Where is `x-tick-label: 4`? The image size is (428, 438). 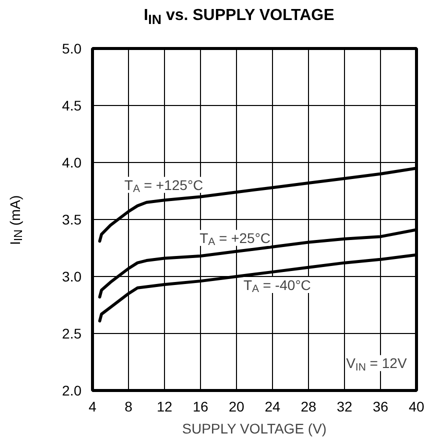 x-tick-label: 4 is located at coordinates (92, 406).